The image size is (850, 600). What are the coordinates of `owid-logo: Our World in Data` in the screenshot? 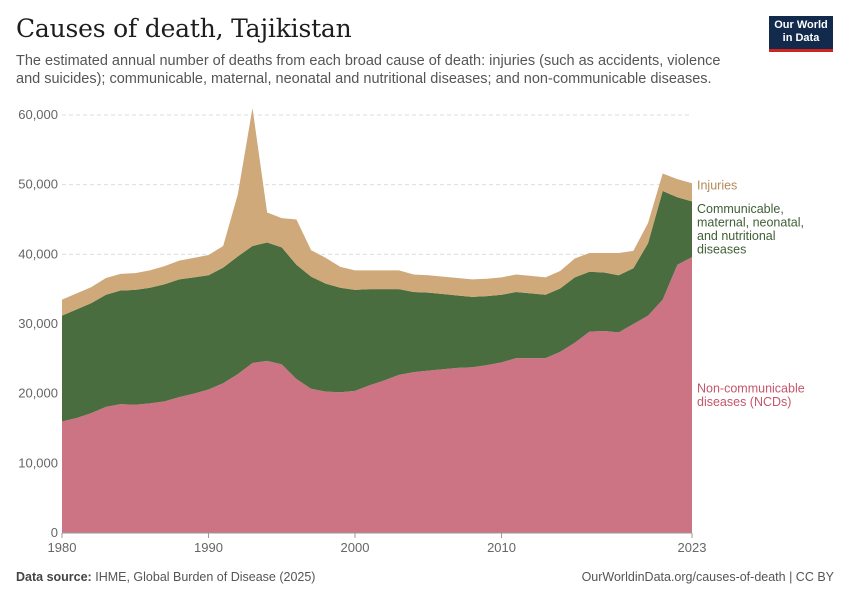 It's located at (801, 34).